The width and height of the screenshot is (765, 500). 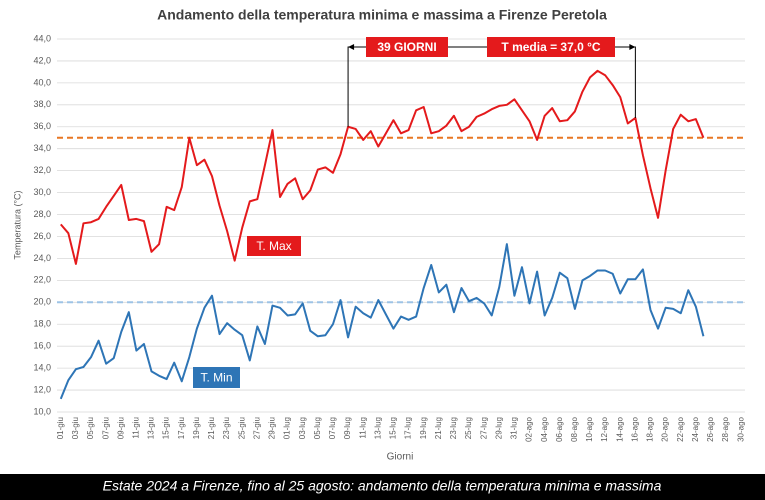 What do you see at coordinates (241, 428) in the screenshot?
I see `x-tick-label: 25-giu` at bounding box center [241, 428].